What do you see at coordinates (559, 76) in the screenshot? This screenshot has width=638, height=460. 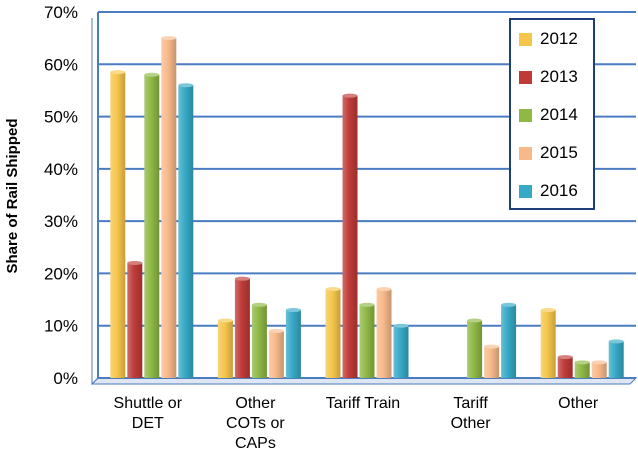 I see `legend-label: 2013` at bounding box center [559, 76].